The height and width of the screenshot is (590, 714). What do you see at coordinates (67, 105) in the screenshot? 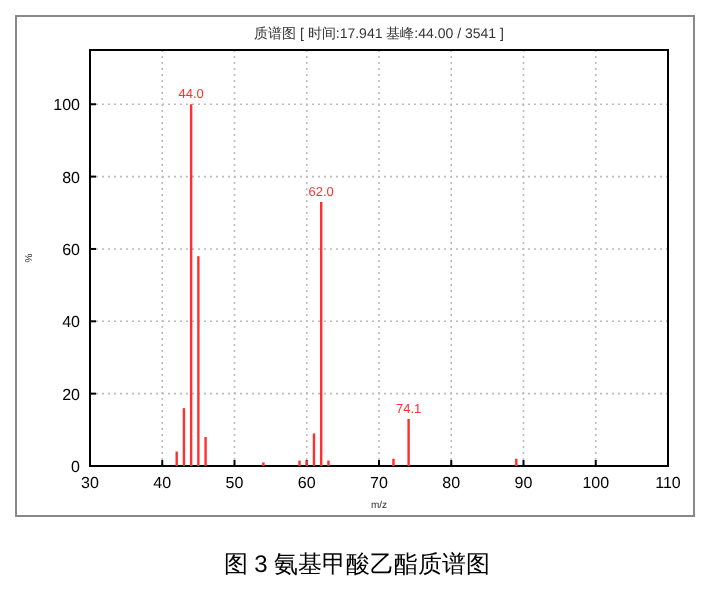
I see `y-tick-label: 100` at bounding box center [67, 105].